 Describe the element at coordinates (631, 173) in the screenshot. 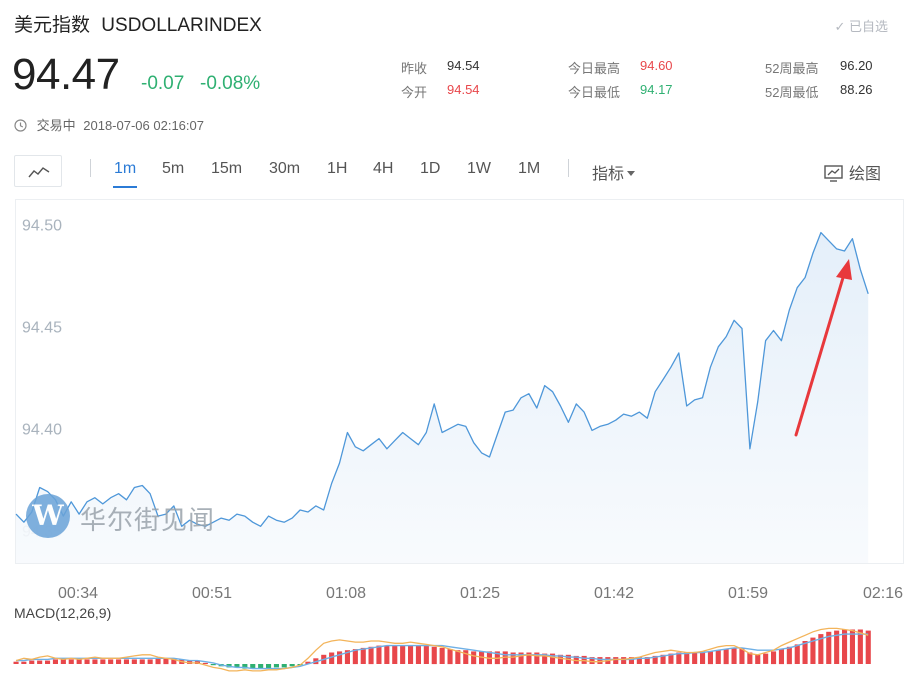

I see `caret-down-icon` at that location.